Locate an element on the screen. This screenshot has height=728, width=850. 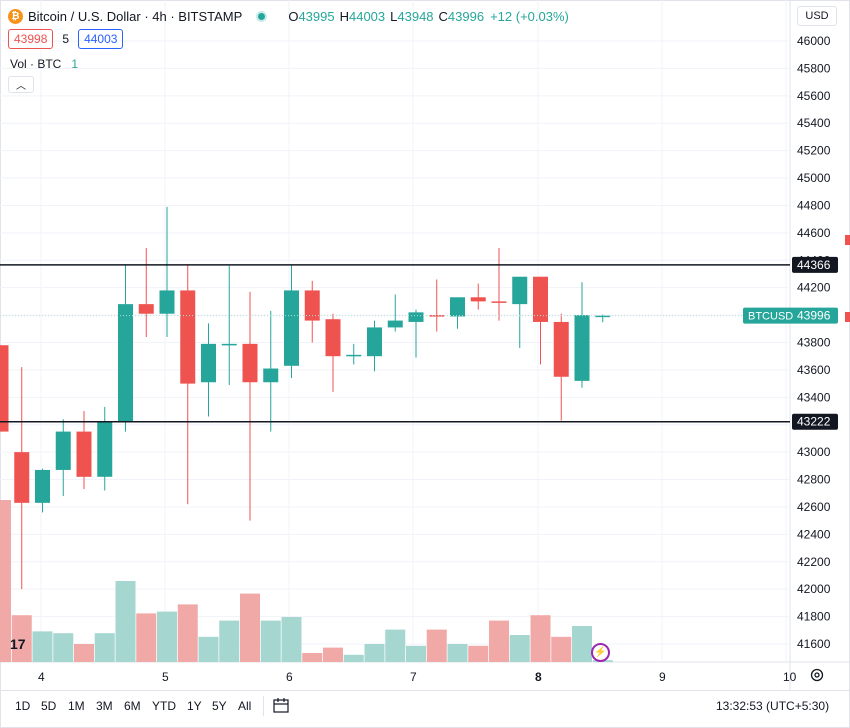
symbol-title: Bitcoin / U.S. Dollar · 4h · BITSTAMP is located at coordinates (135, 16).